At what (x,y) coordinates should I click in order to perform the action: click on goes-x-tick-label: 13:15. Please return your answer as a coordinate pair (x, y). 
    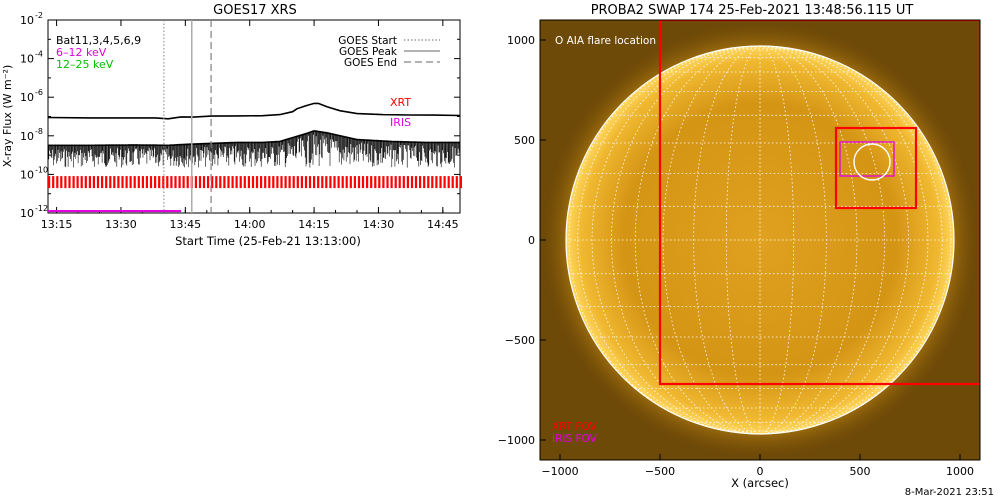
    Looking at the image, I should click on (57, 224).